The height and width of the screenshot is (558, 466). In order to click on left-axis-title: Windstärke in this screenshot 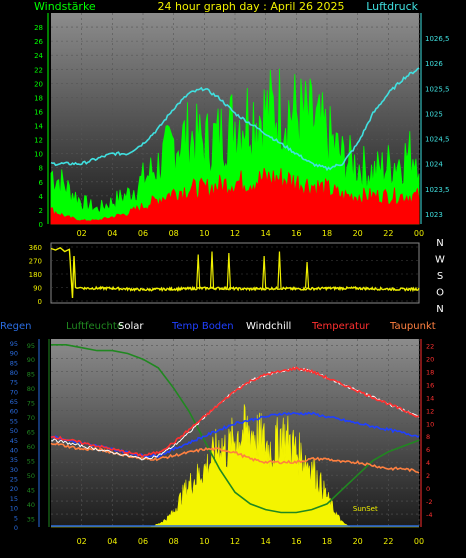, I will do `click(65, 6)`.